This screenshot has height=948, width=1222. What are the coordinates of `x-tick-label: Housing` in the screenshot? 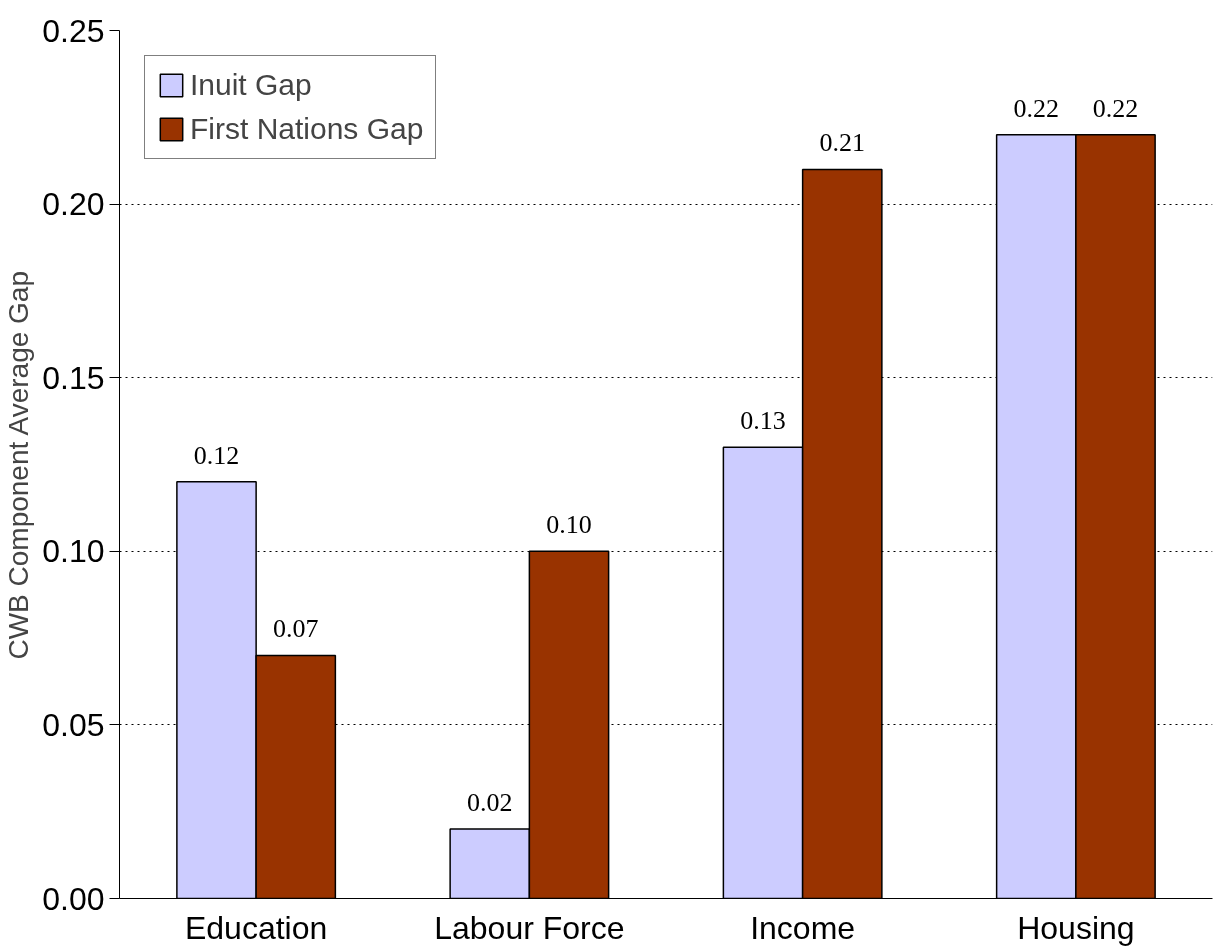 It's located at (1076, 927).